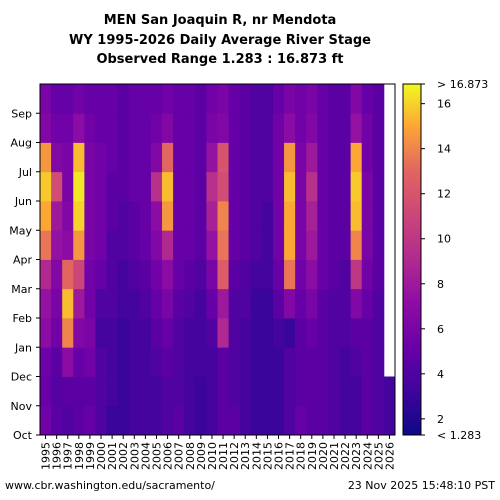 The image size is (500, 500). I want to click on heatmap-cell-2000-sep, so click(101, 99).